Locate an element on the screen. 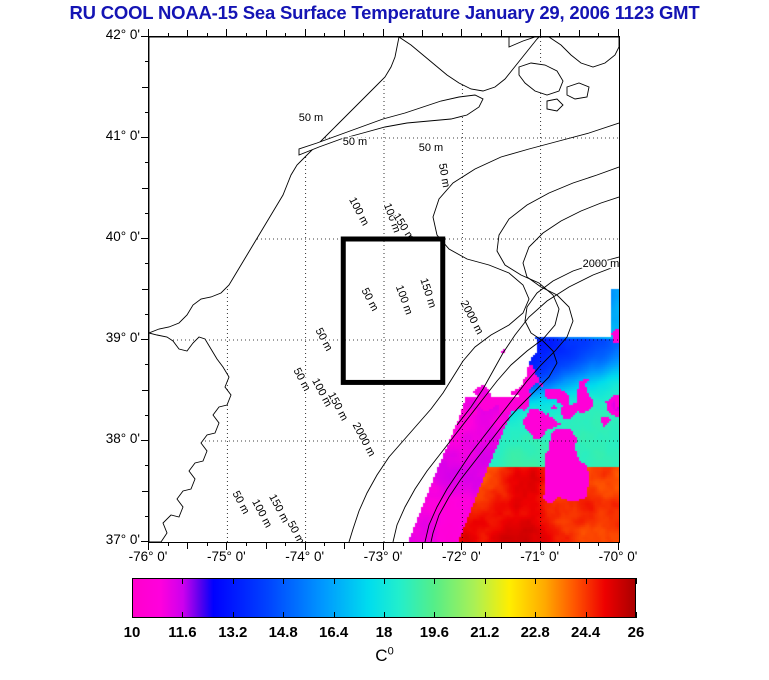  y-axis-tick-label: 41° 0' is located at coordinates (122, 135).